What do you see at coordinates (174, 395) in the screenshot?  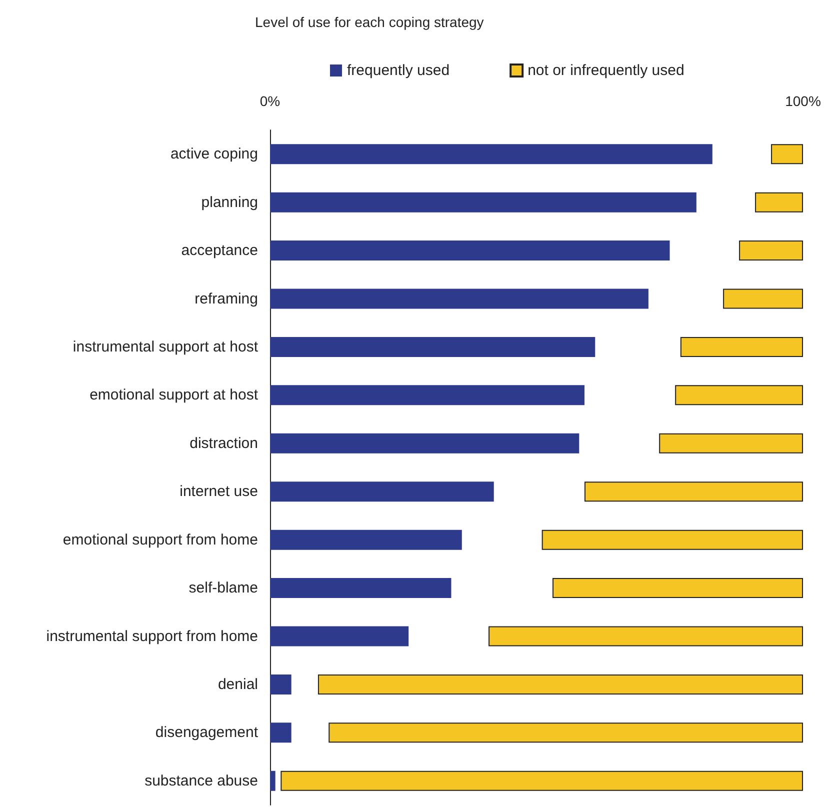 I see `y-tick-label: emotional support at host` at bounding box center [174, 395].